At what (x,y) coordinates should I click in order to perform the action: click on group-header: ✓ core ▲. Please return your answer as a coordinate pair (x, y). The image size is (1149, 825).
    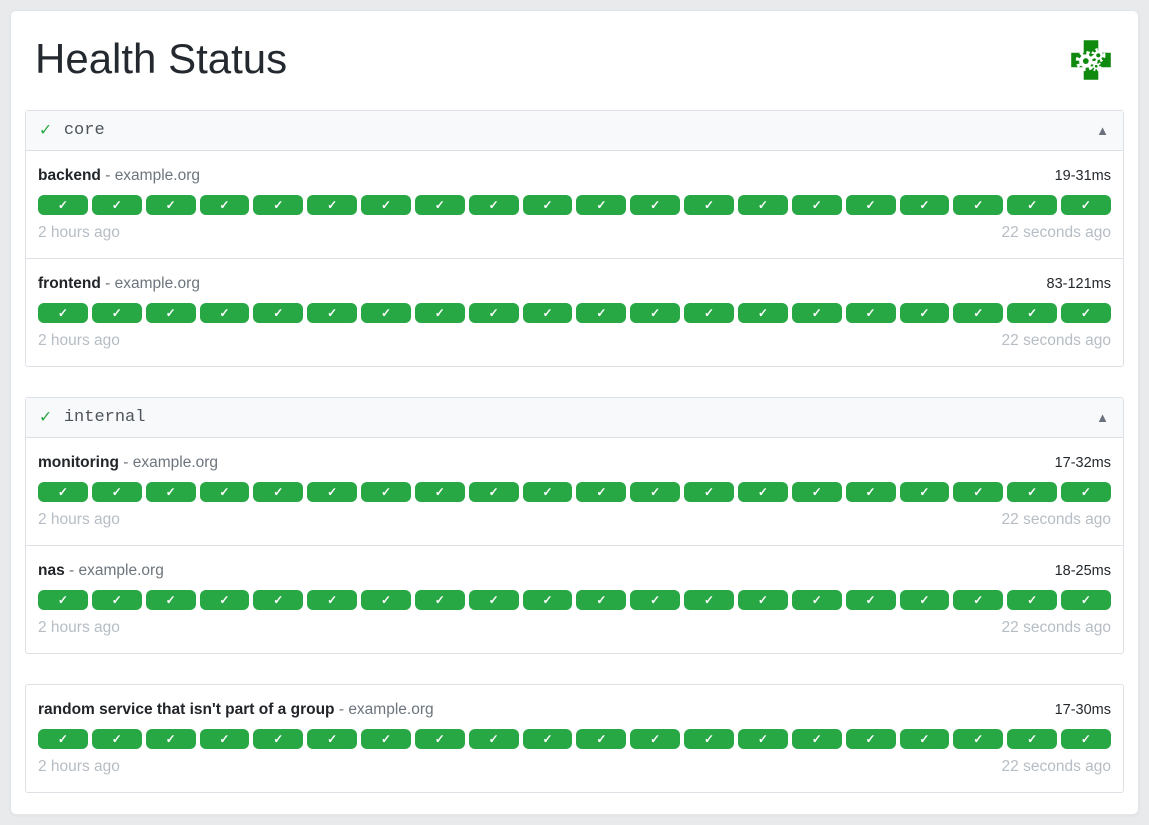
    Looking at the image, I should click on (574, 130).